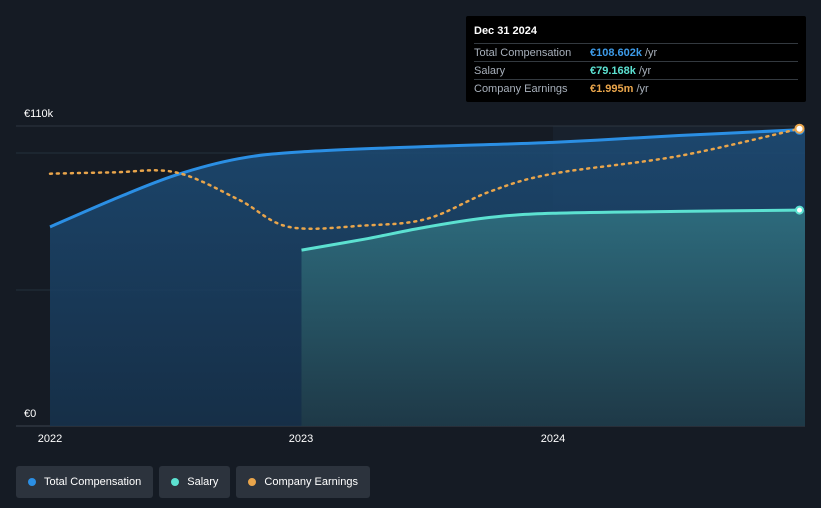 This screenshot has height=508, width=821. What do you see at coordinates (799, 210) in the screenshot?
I see `salary-end-marker` at bounding box center [799, 210].